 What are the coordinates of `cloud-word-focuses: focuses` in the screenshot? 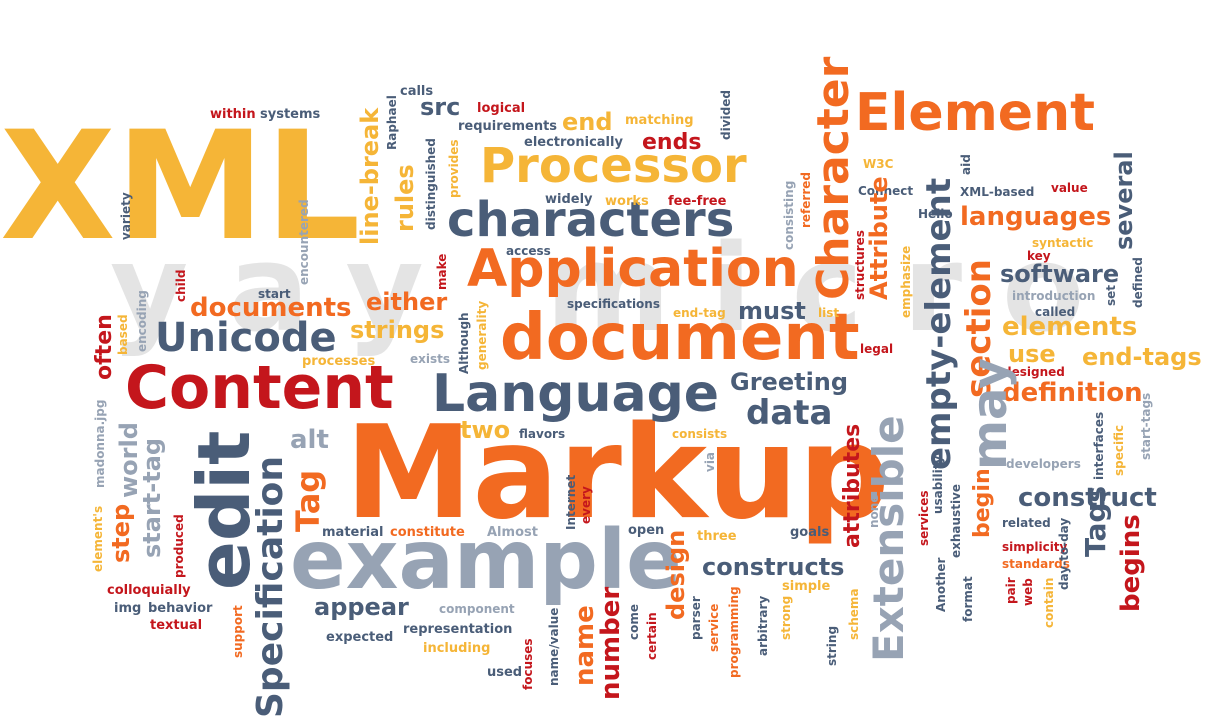 It's located at (528, 664).